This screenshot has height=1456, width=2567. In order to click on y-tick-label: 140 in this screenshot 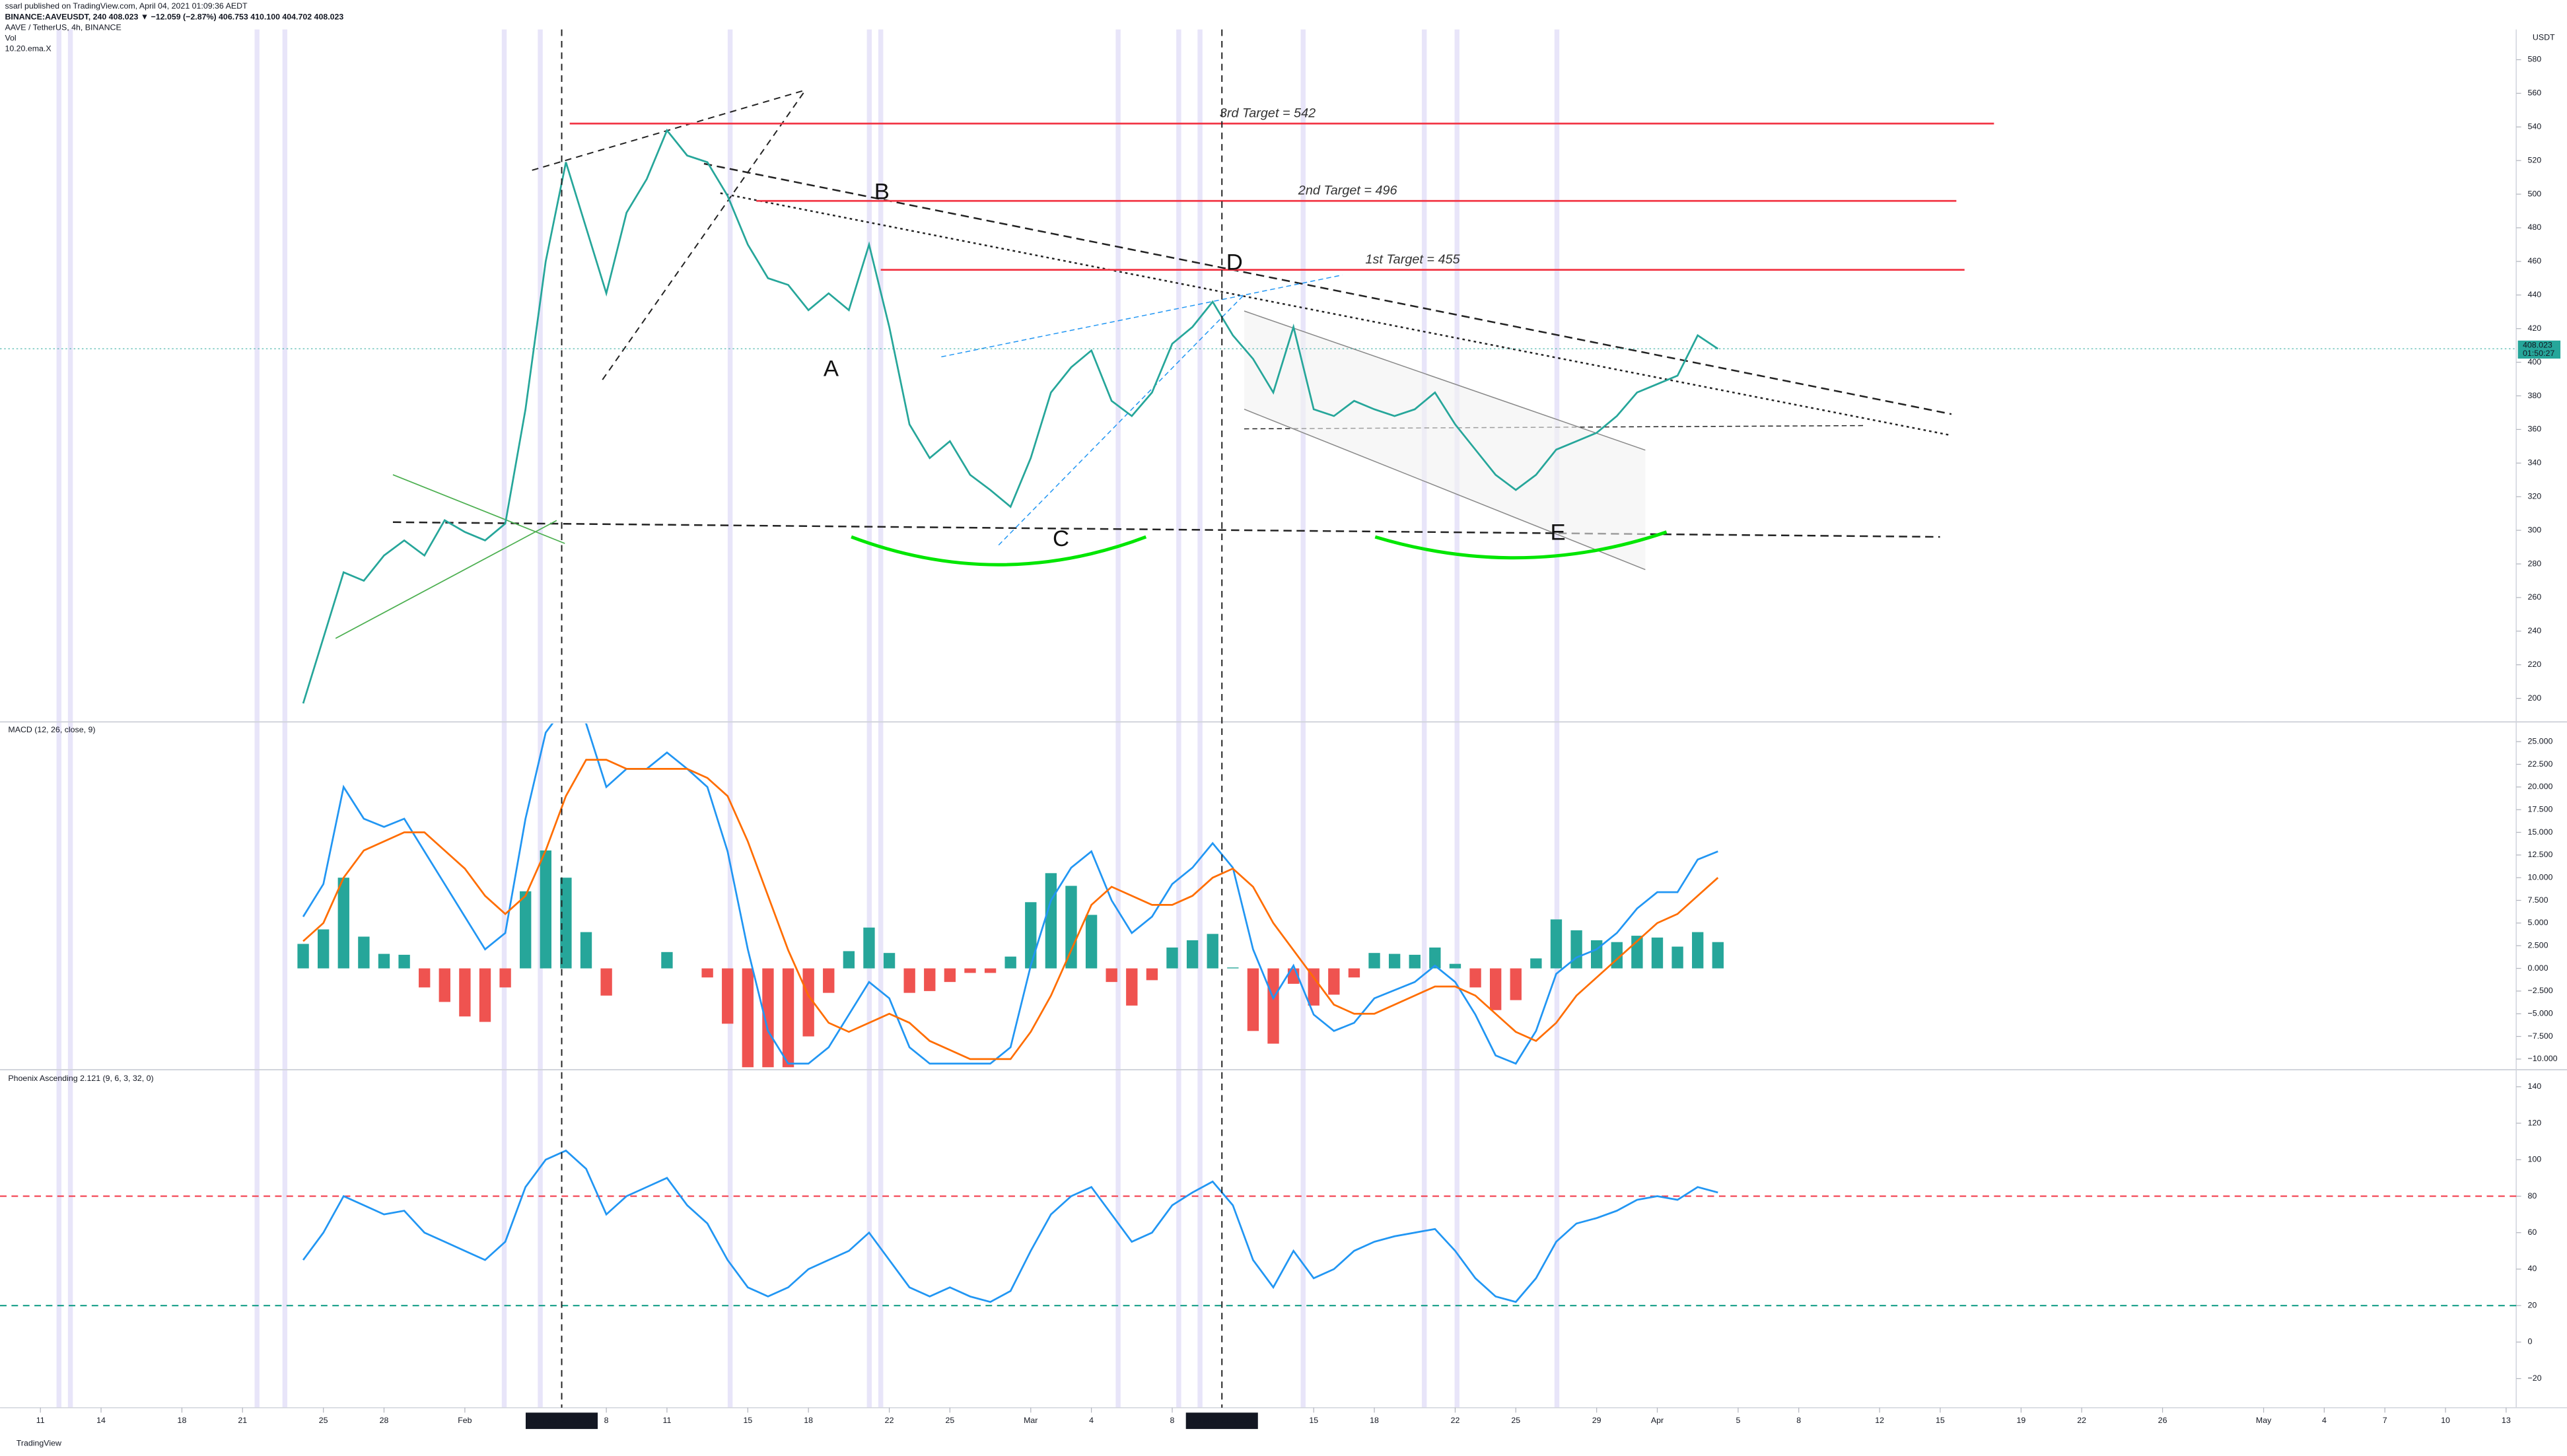, I will do `click(2534, 1086)`.